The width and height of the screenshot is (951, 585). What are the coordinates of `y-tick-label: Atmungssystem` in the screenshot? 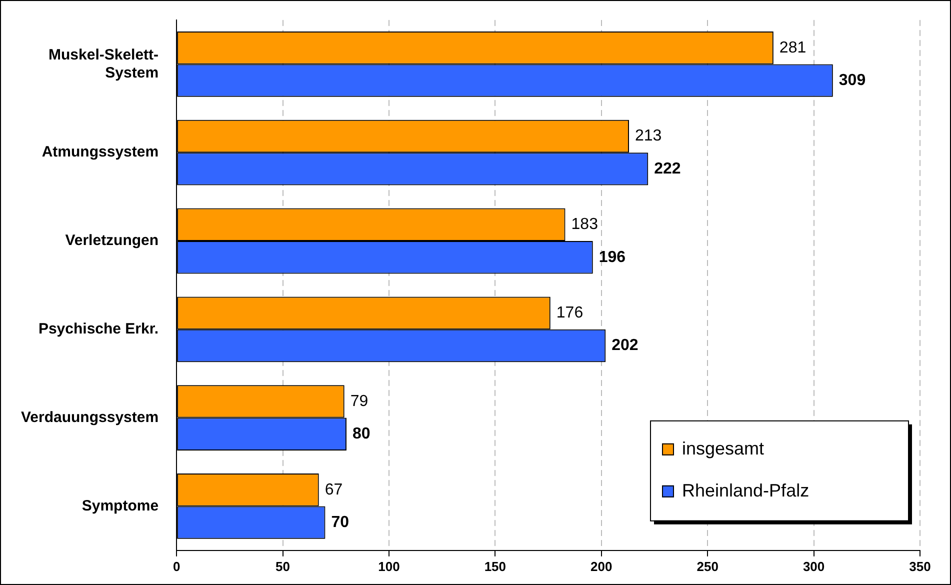 It's located at (100, 152).